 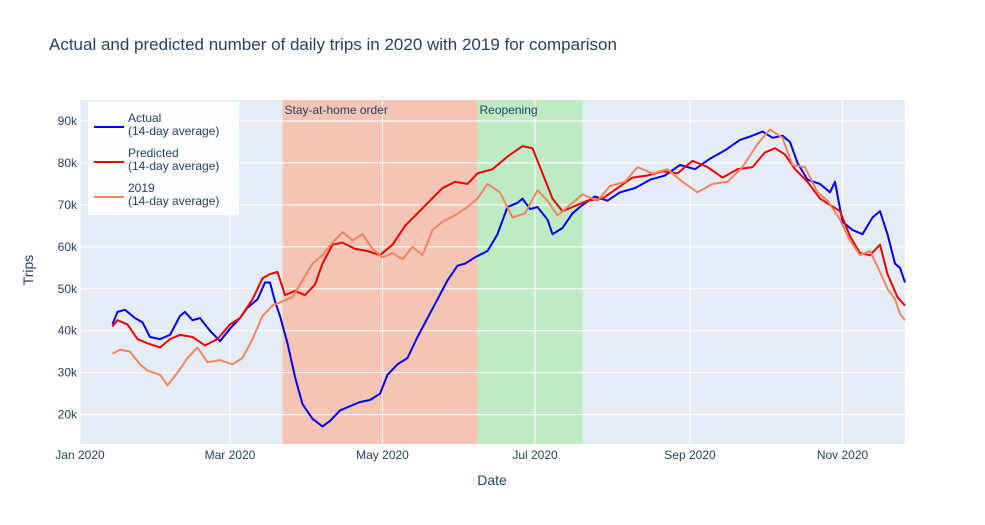 I want to click on x-tick-label-3: Jul 2020, so click(x=535, y=455).